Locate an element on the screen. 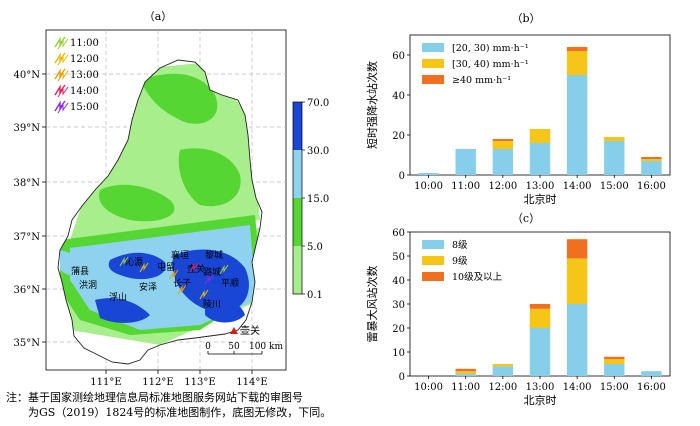 Image resolution: width=700 pixels, height=426 pixels. legend-label: 8级 is located at coordinates (460, 245).